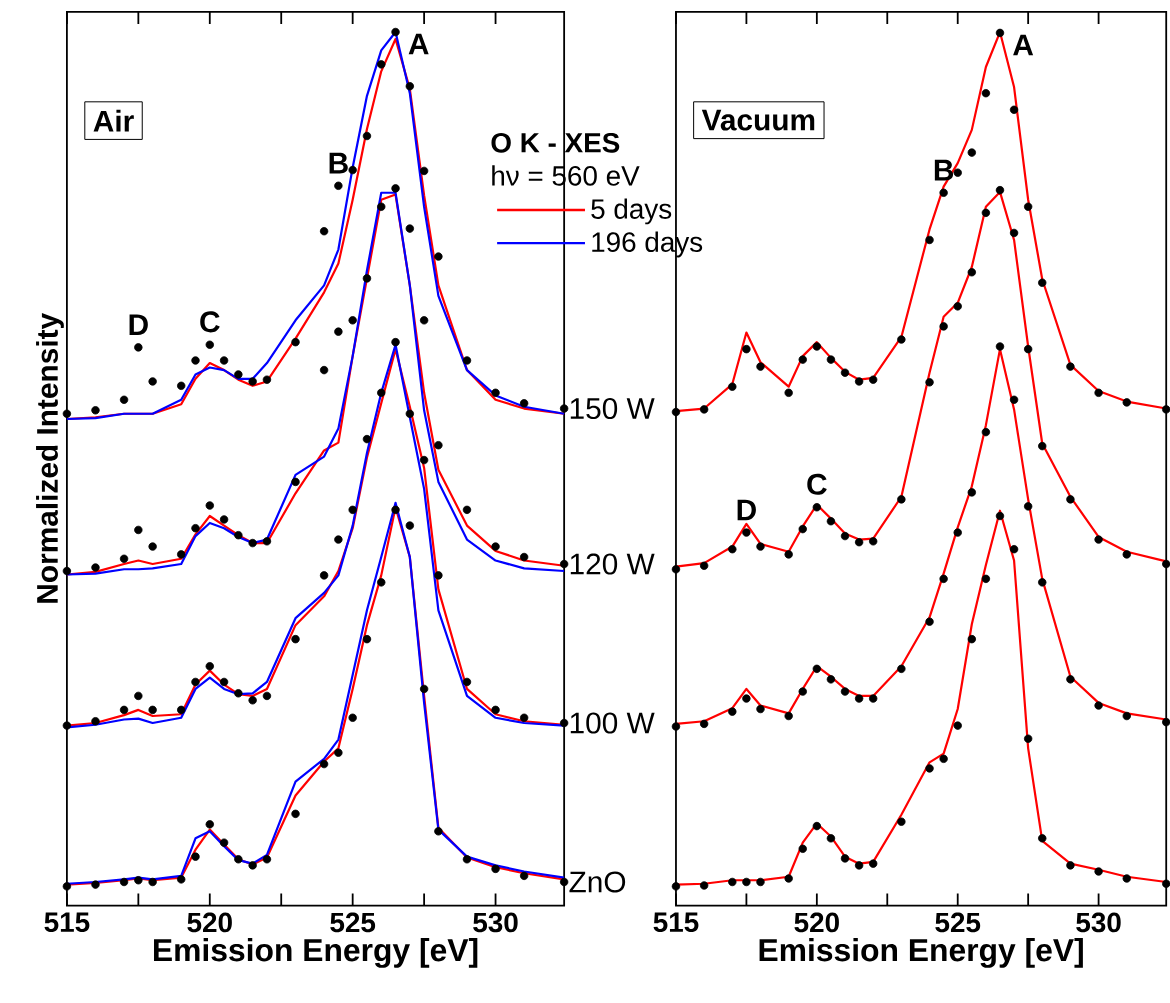 This screenshot has height=1003, width=1170. I want to click on text: Air, so click(113, 120).